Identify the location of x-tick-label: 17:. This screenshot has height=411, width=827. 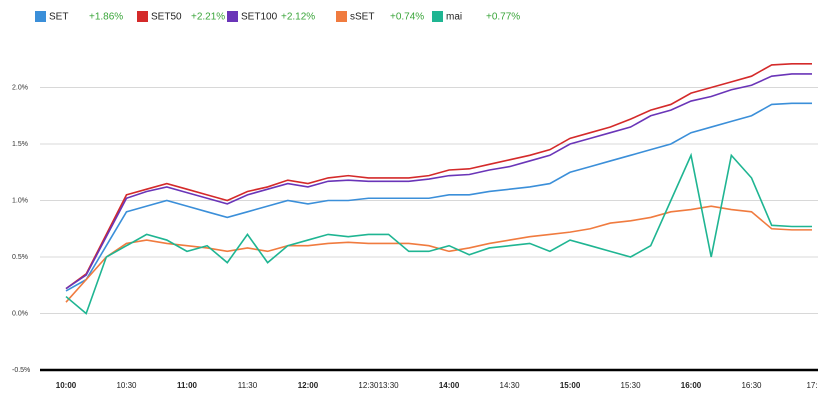
(811, 385).